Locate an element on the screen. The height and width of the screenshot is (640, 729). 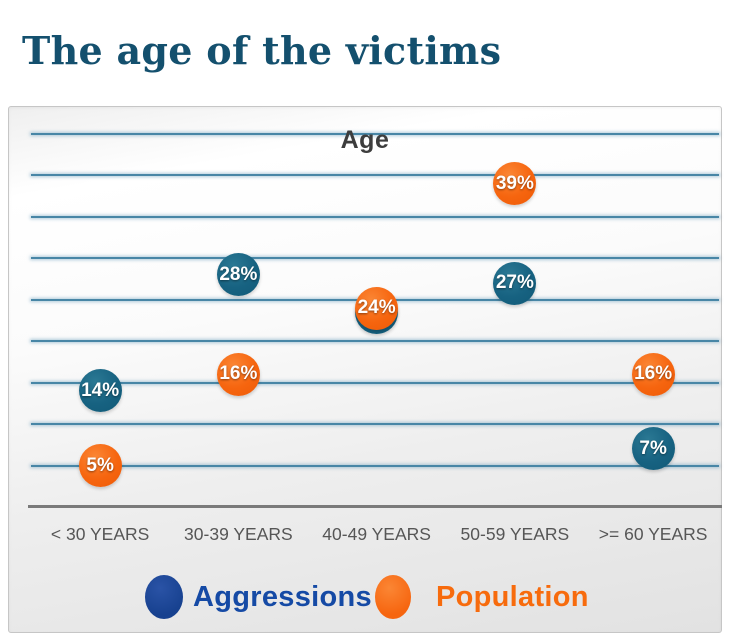
bubble-population-4: 16% is located at coordinates (653, 374).